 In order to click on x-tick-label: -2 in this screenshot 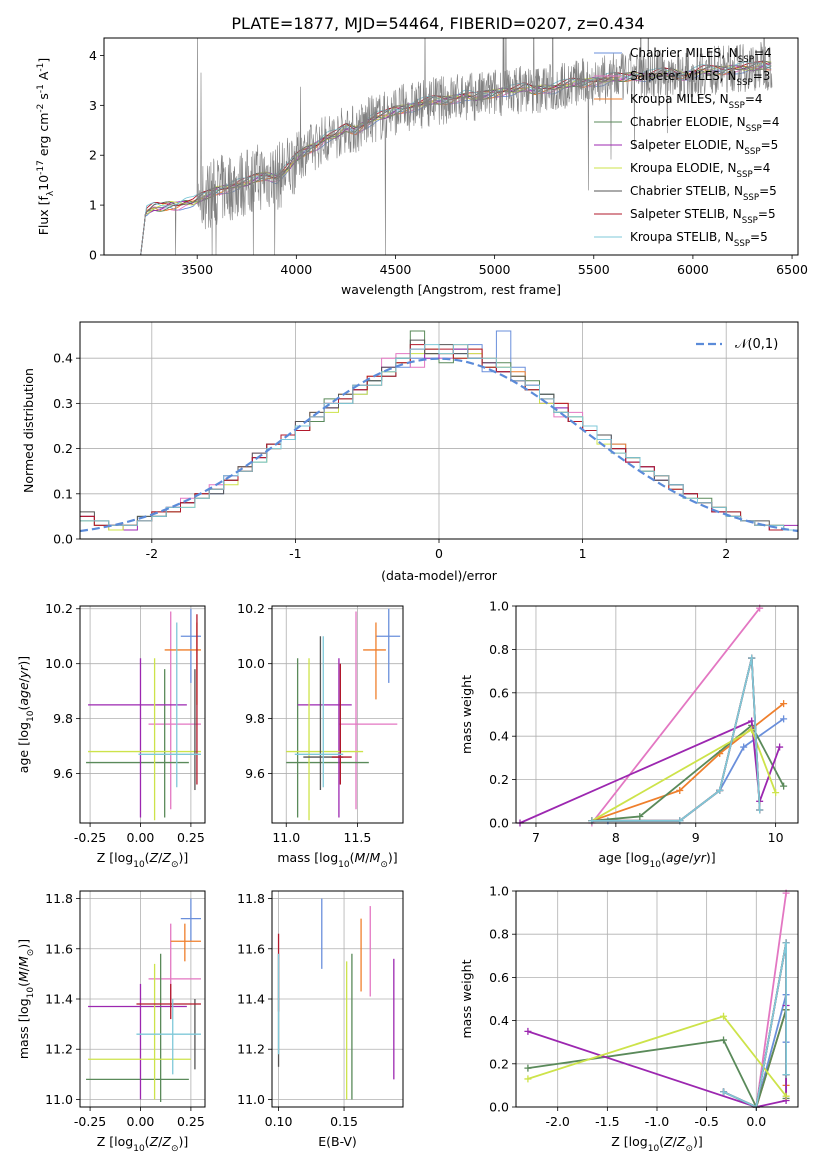, I will do `click(152, 553)`.